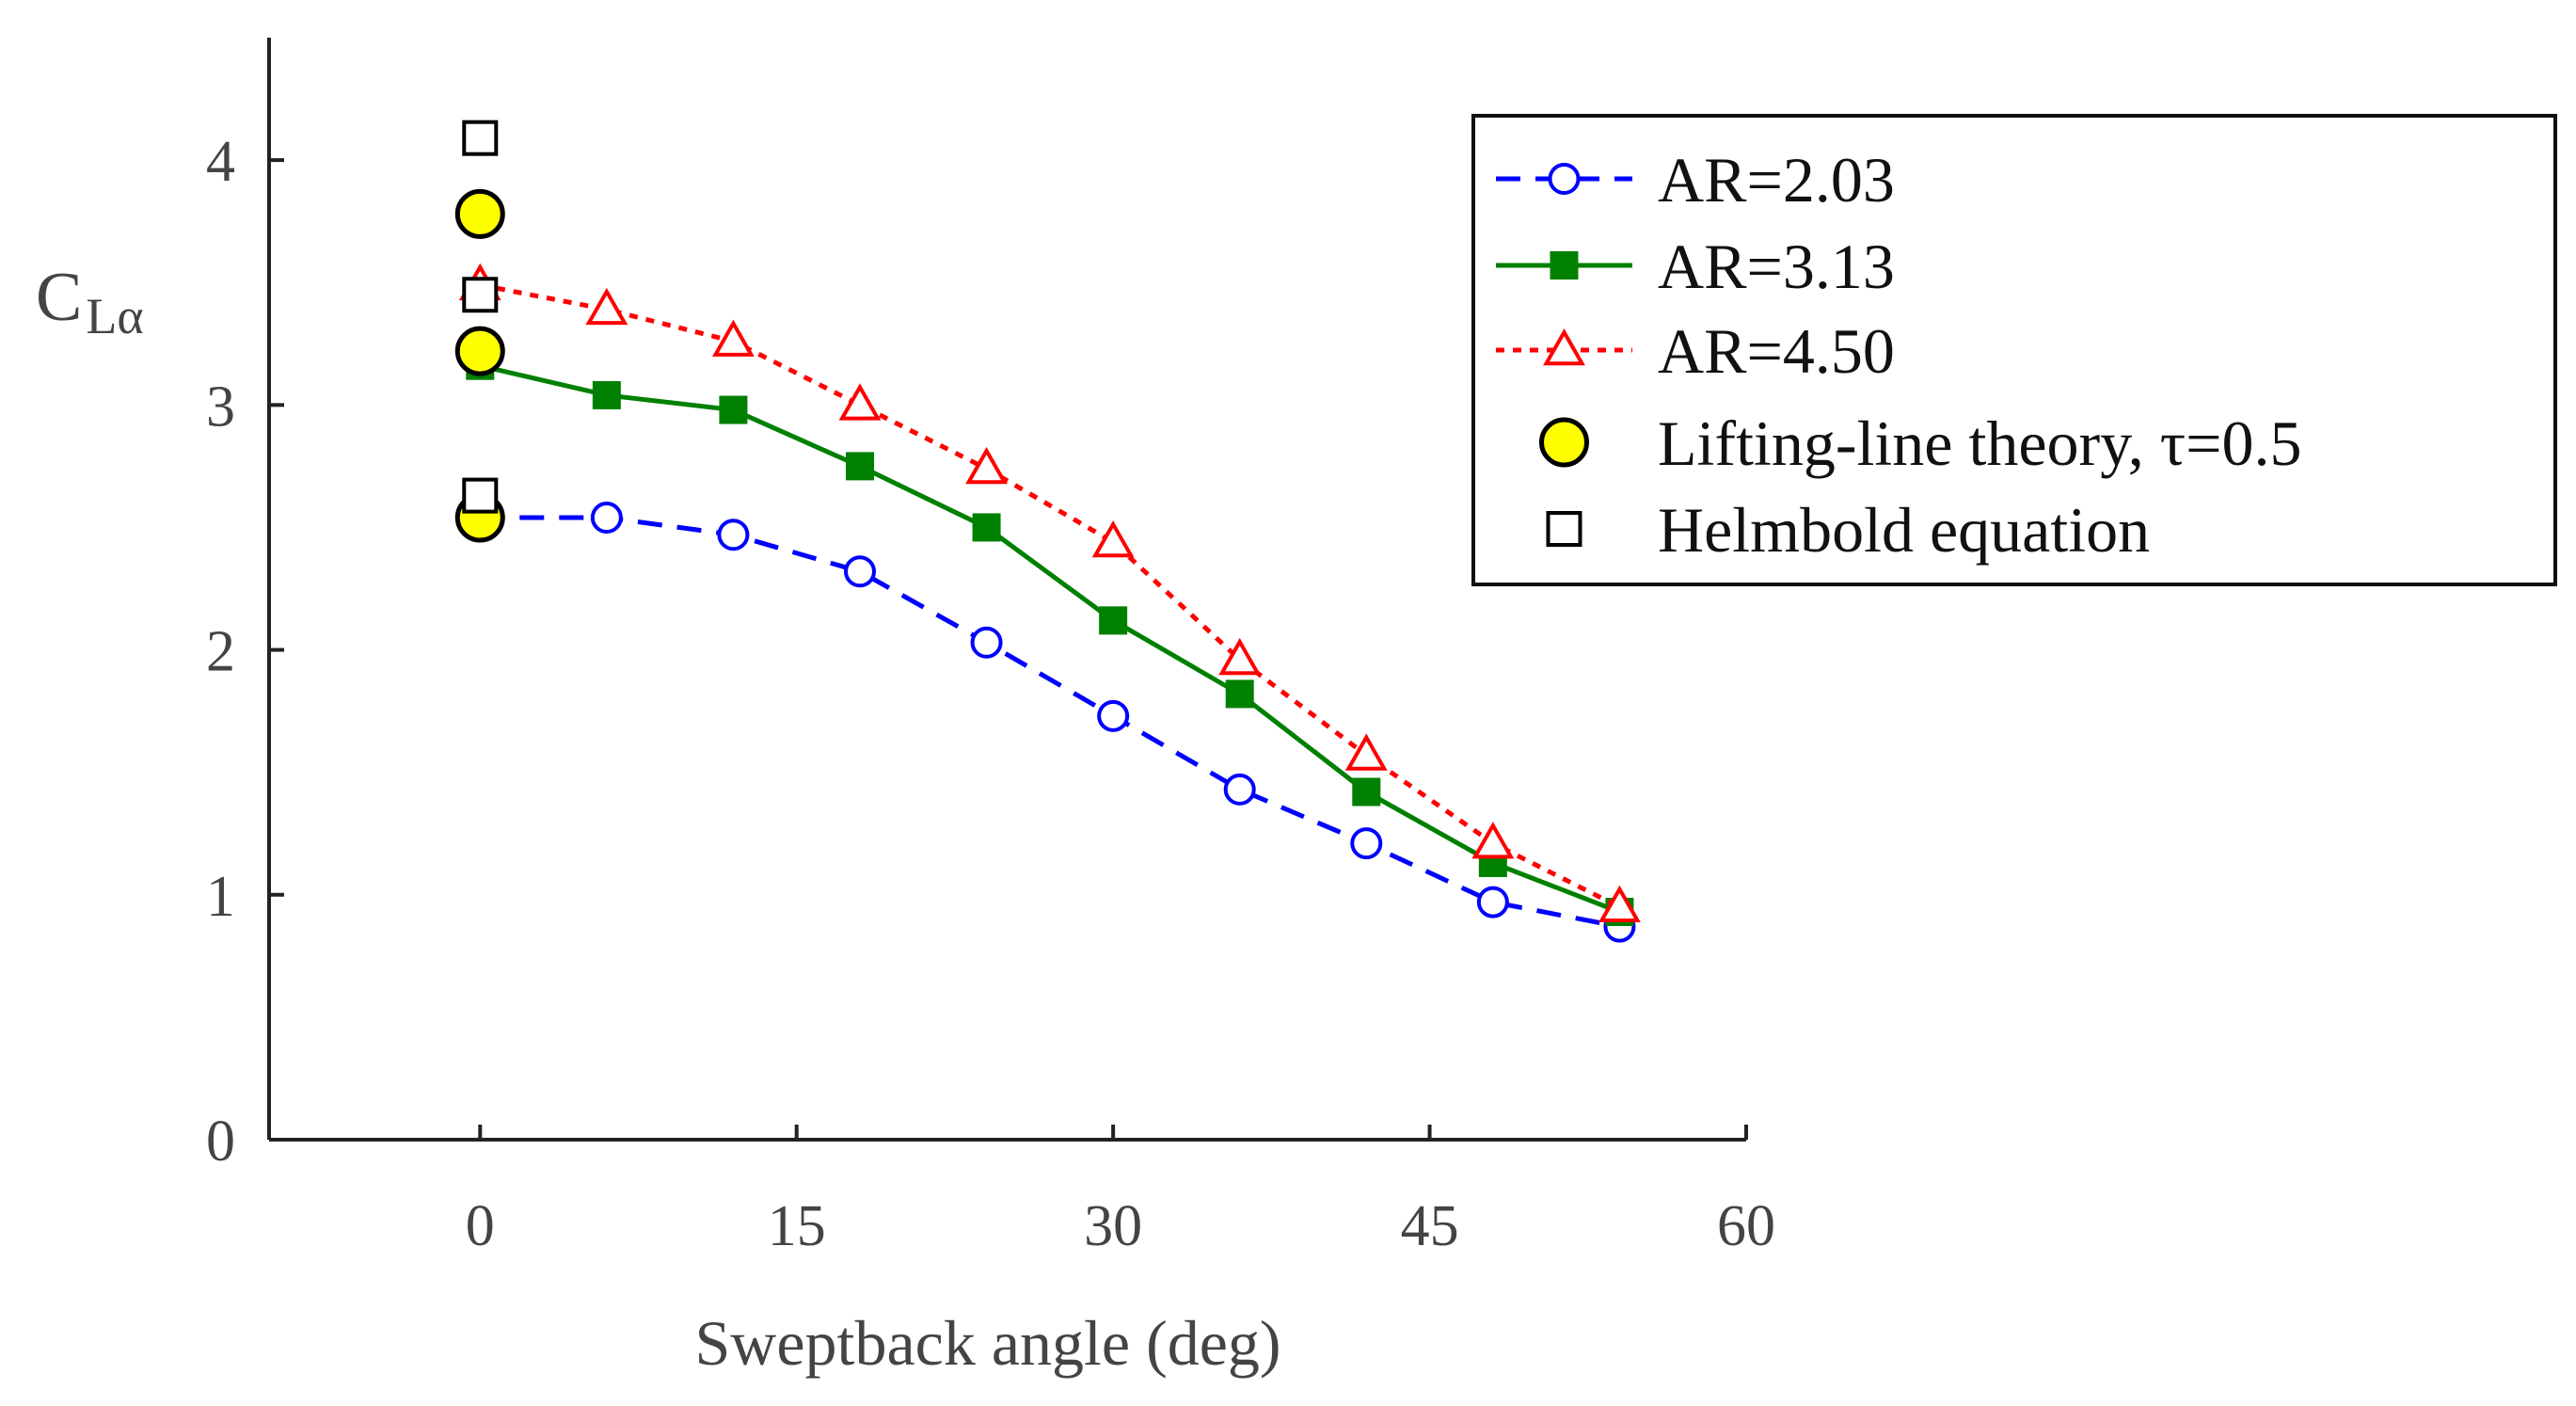  I want to click on legend-entry-4: Lifting-line theory, τ=0.5, so click(1920, 443).